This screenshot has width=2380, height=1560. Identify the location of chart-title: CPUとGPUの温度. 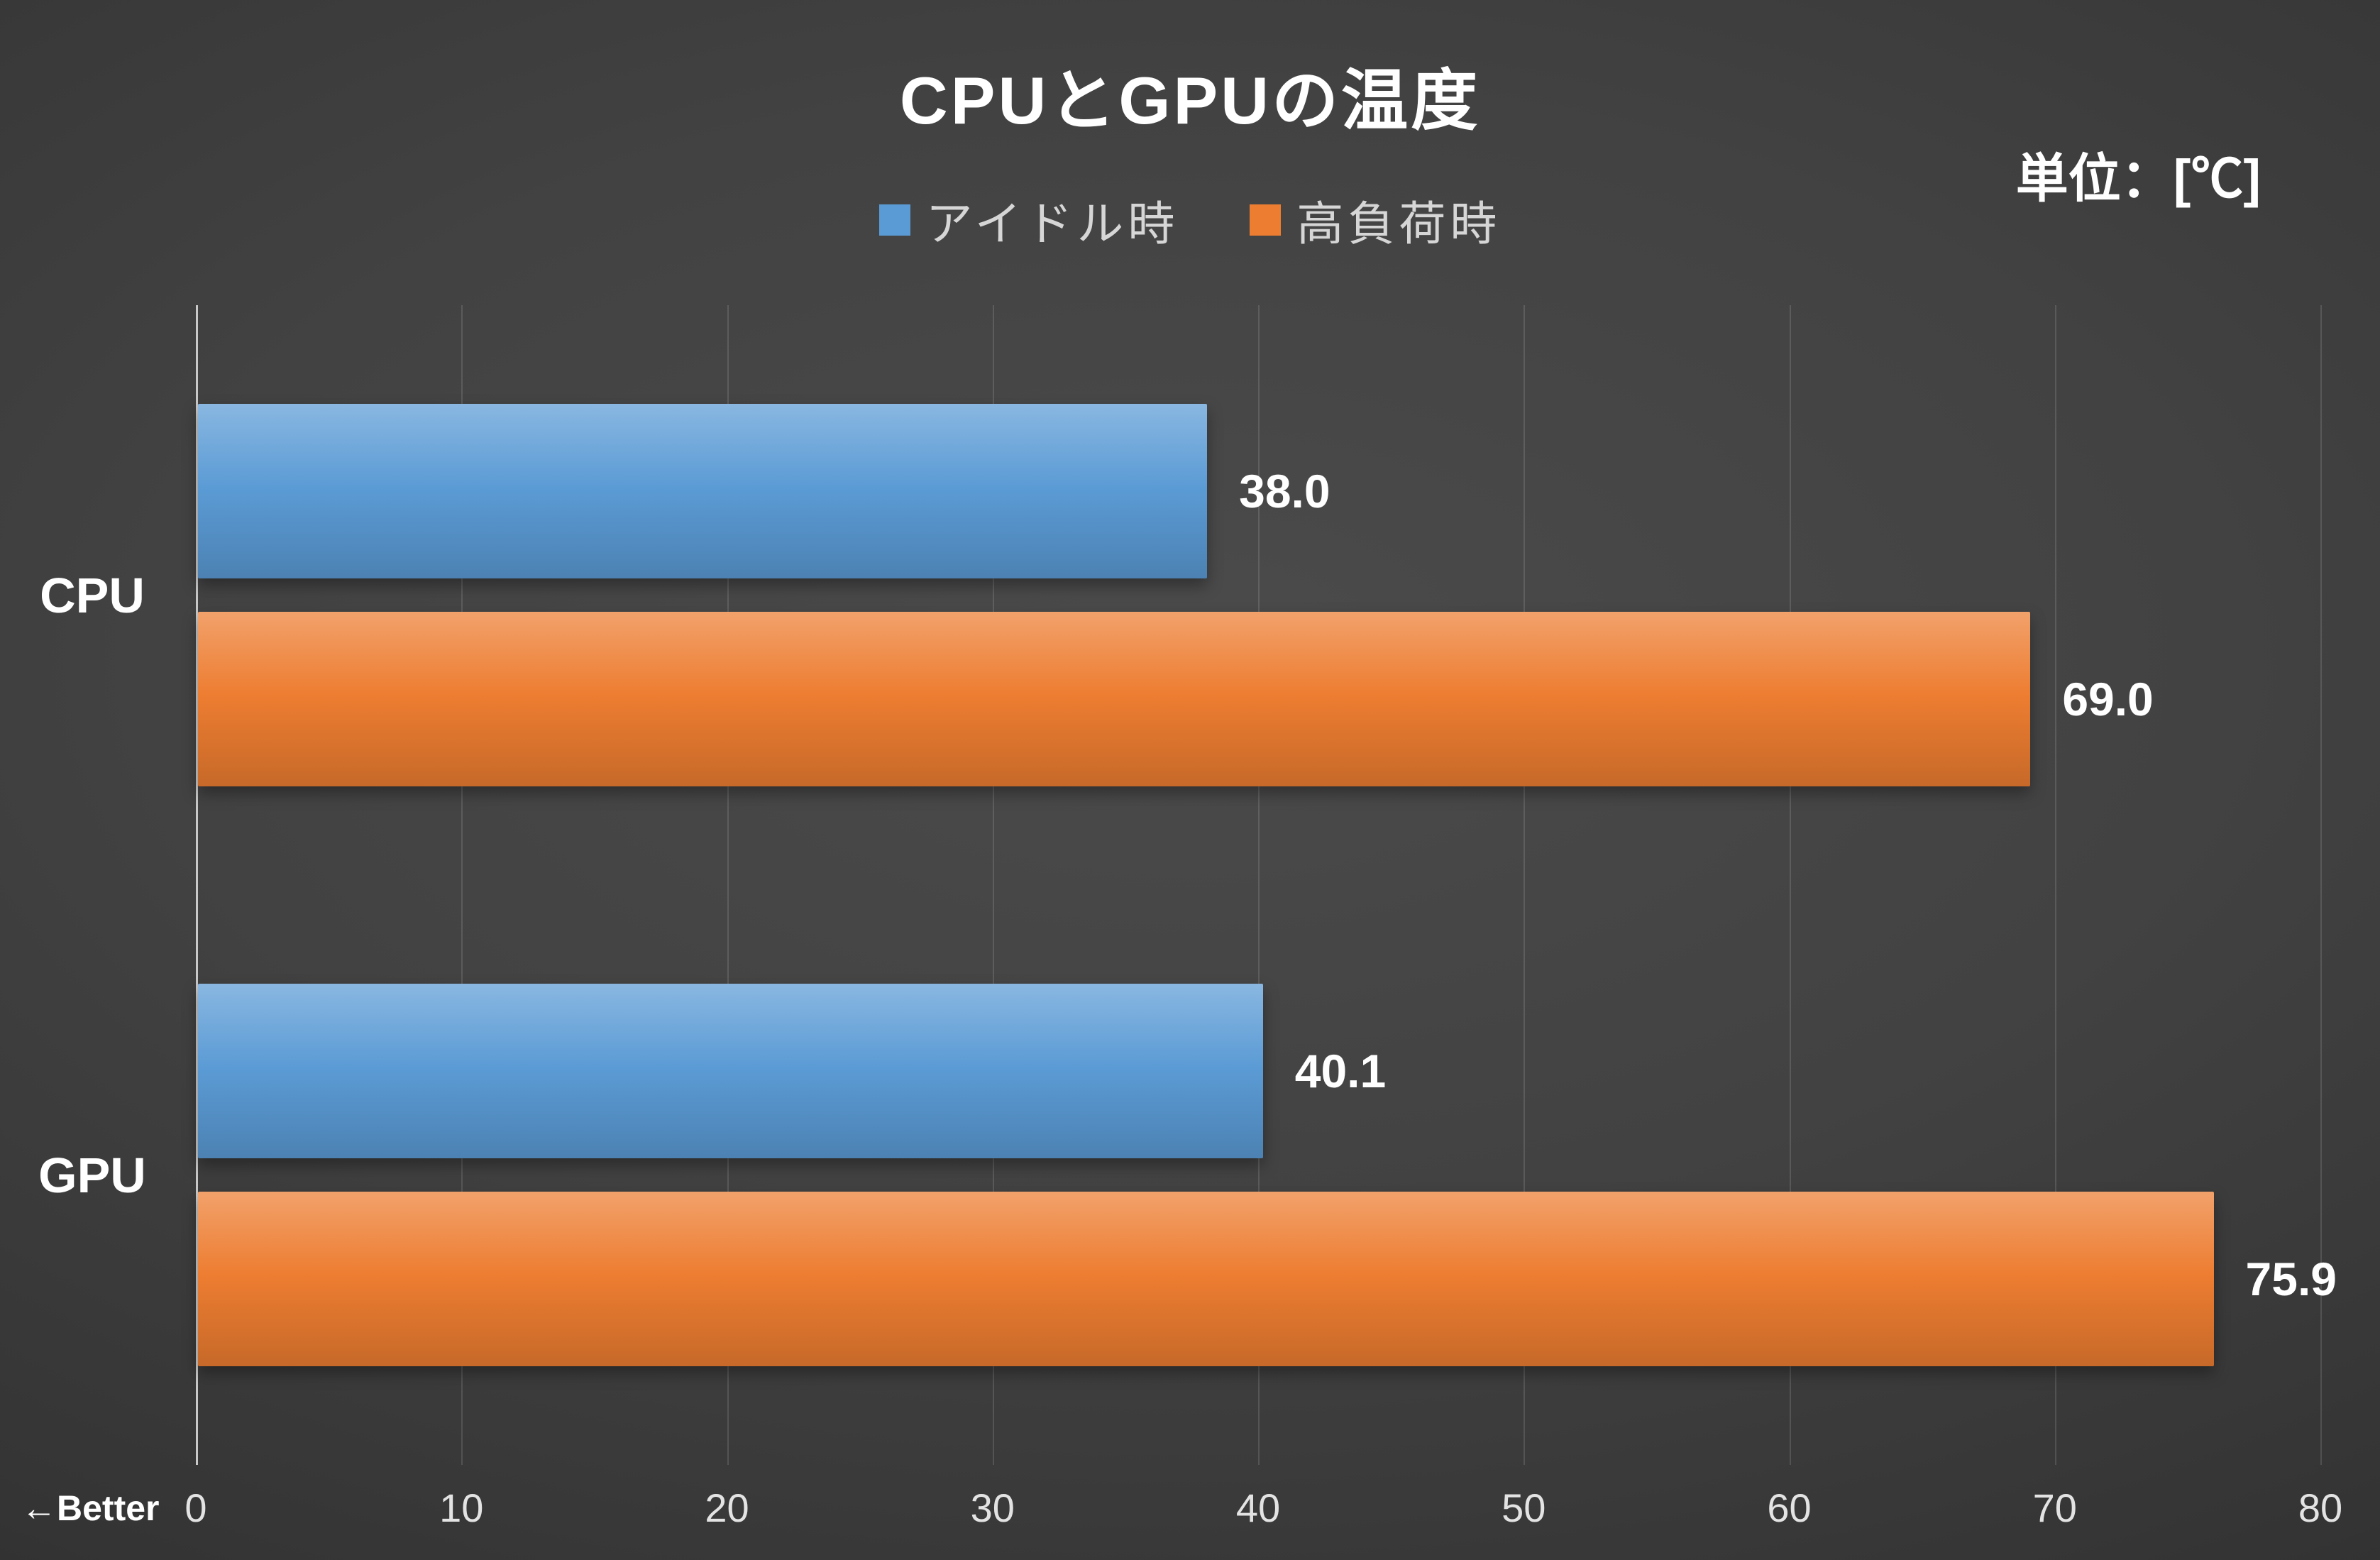
(1190, 101).